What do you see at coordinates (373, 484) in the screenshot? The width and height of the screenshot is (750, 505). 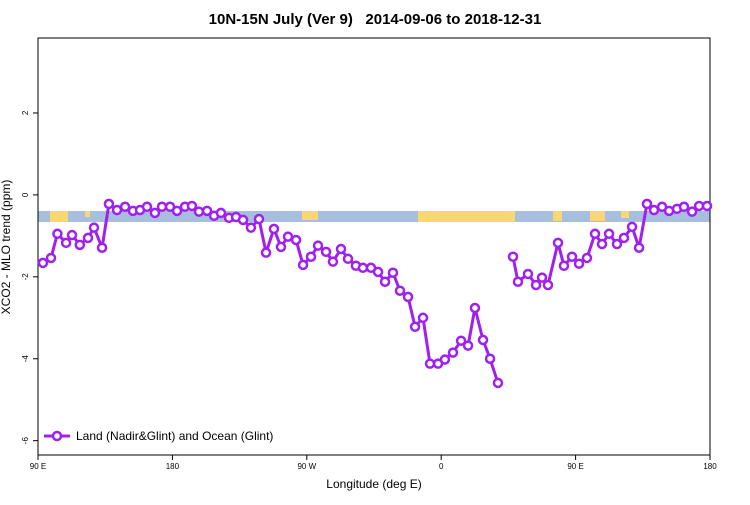 I see `x-axis-label: Longitude (deg E)` at bounding box center [373, 484].